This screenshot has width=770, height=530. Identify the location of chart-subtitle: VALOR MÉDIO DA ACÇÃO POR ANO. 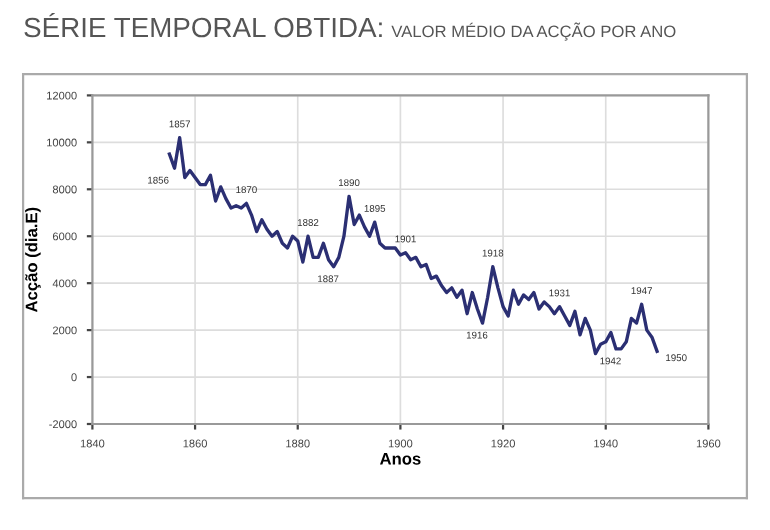
(533, 31).